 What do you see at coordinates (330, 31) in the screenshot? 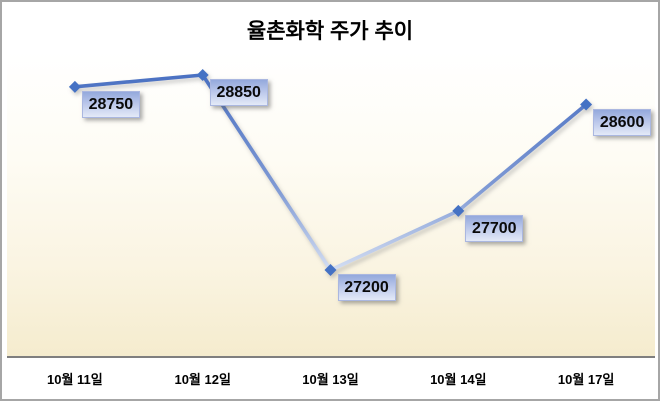
I see `chart-title: 율촌화학 주가 추이` at bounding box center [330, 31].